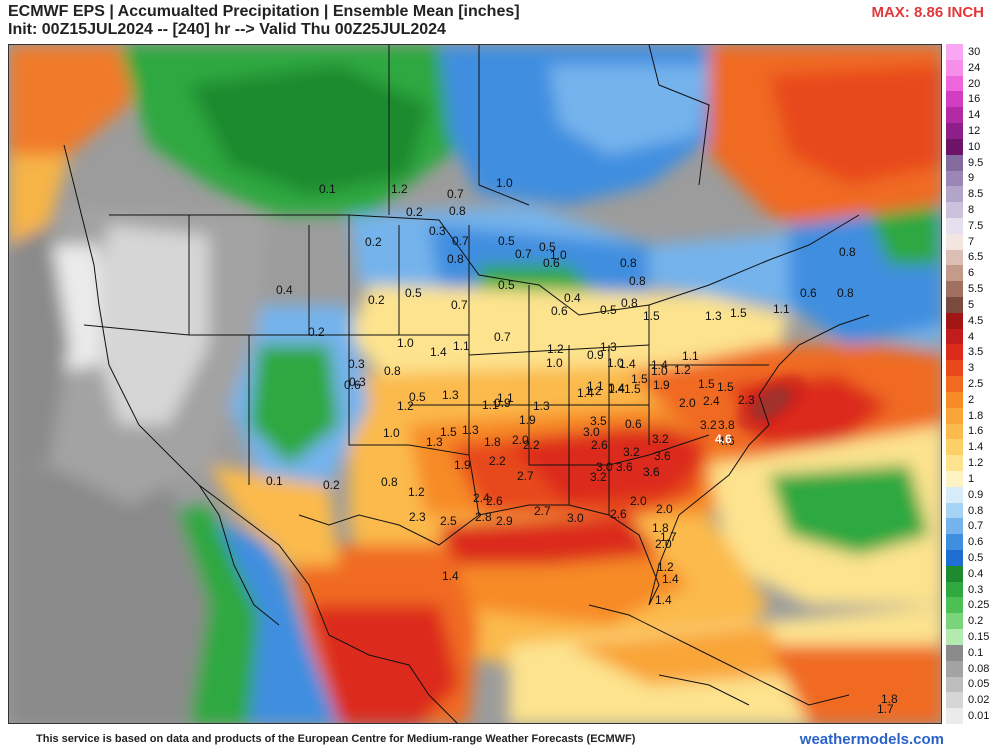 This screenshot has height=750, width=1000. What do you see at coordinates (971, 336) in the screenshot?
I see `legend-label: 4` at bounding box center [971, 336].